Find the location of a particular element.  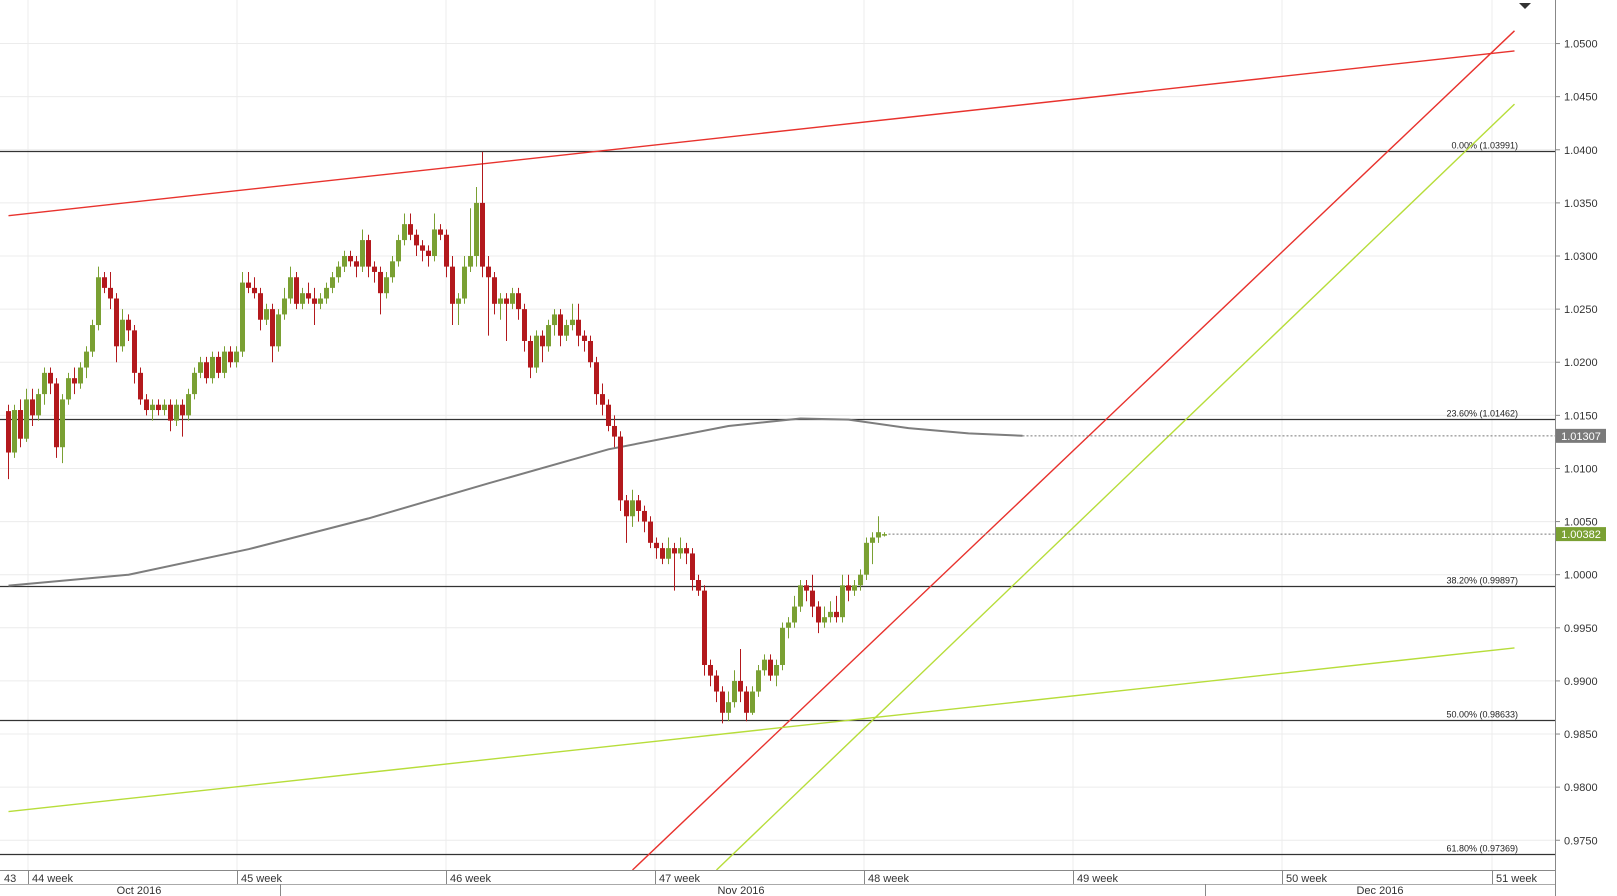

y-tick-label: 1.0150 is located at coordinates (1581, 416).